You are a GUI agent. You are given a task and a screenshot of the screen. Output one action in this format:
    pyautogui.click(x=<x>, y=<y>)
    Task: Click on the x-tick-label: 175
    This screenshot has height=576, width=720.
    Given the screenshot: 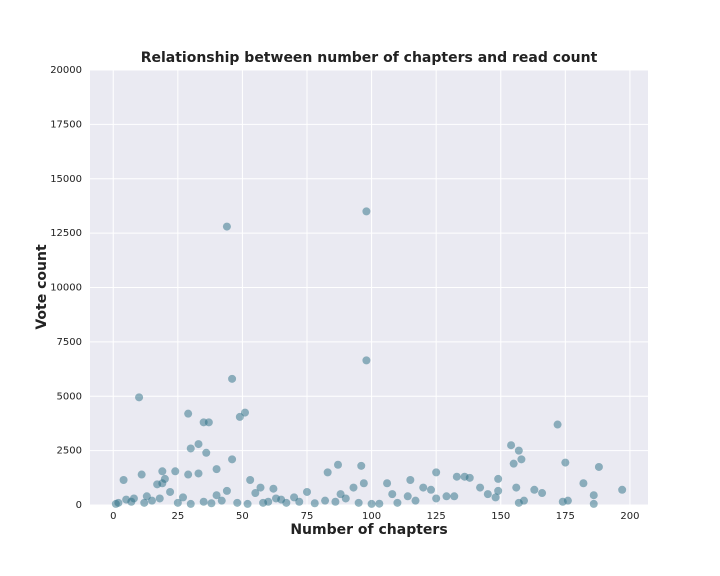 What is the action you would take?
    pyautogui.click(x=565, y=516)
    